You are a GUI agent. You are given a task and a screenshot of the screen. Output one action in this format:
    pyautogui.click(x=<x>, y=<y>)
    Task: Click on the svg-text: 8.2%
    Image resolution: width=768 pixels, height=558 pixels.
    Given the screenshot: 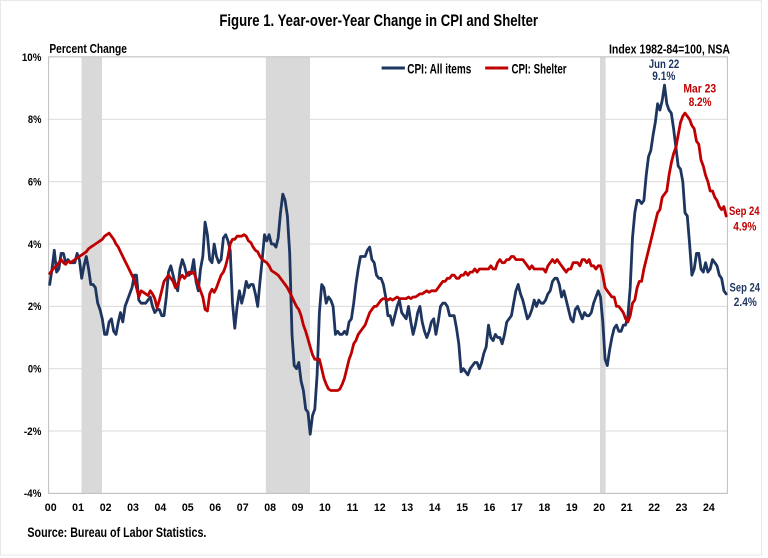 What is the action you would take?
    pyautogui.click(x=700, y=102)
    